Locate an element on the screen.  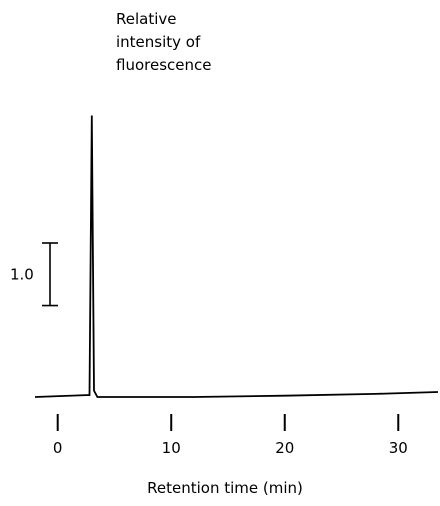
x-tick-label: 10 is located at coordinates (171, 448).